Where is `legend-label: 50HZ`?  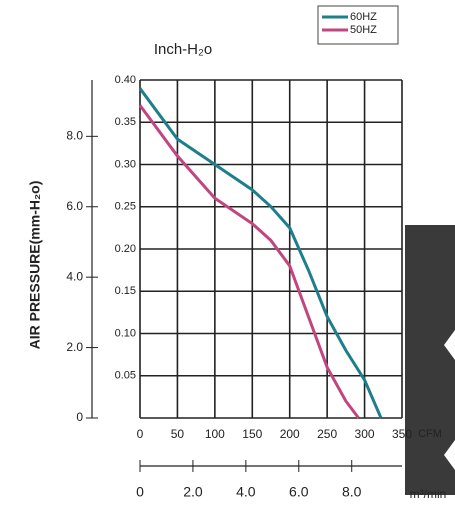
legend-label: 50HZ is located at coordinates (363, 30).